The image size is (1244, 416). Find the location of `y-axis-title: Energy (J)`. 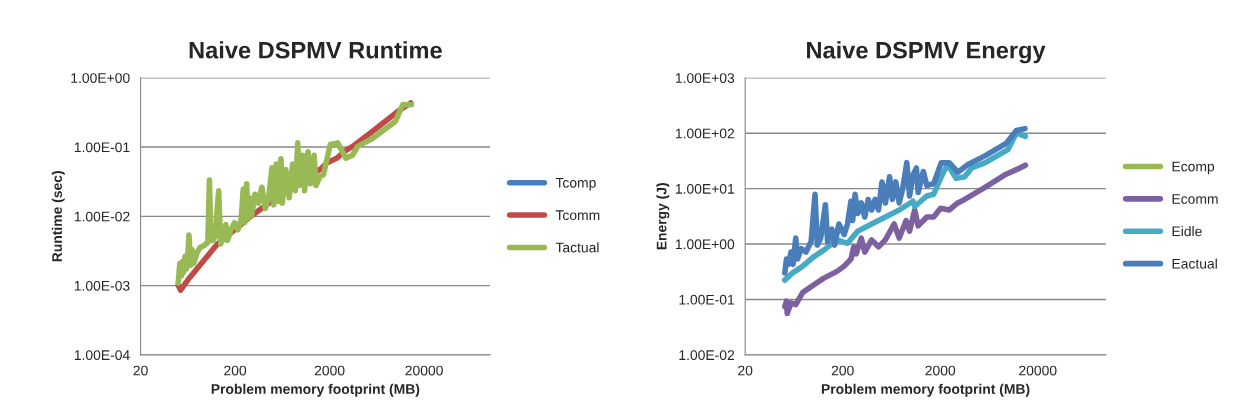

y-axis-title: Energy (J) is located at coordinates (663, 216).